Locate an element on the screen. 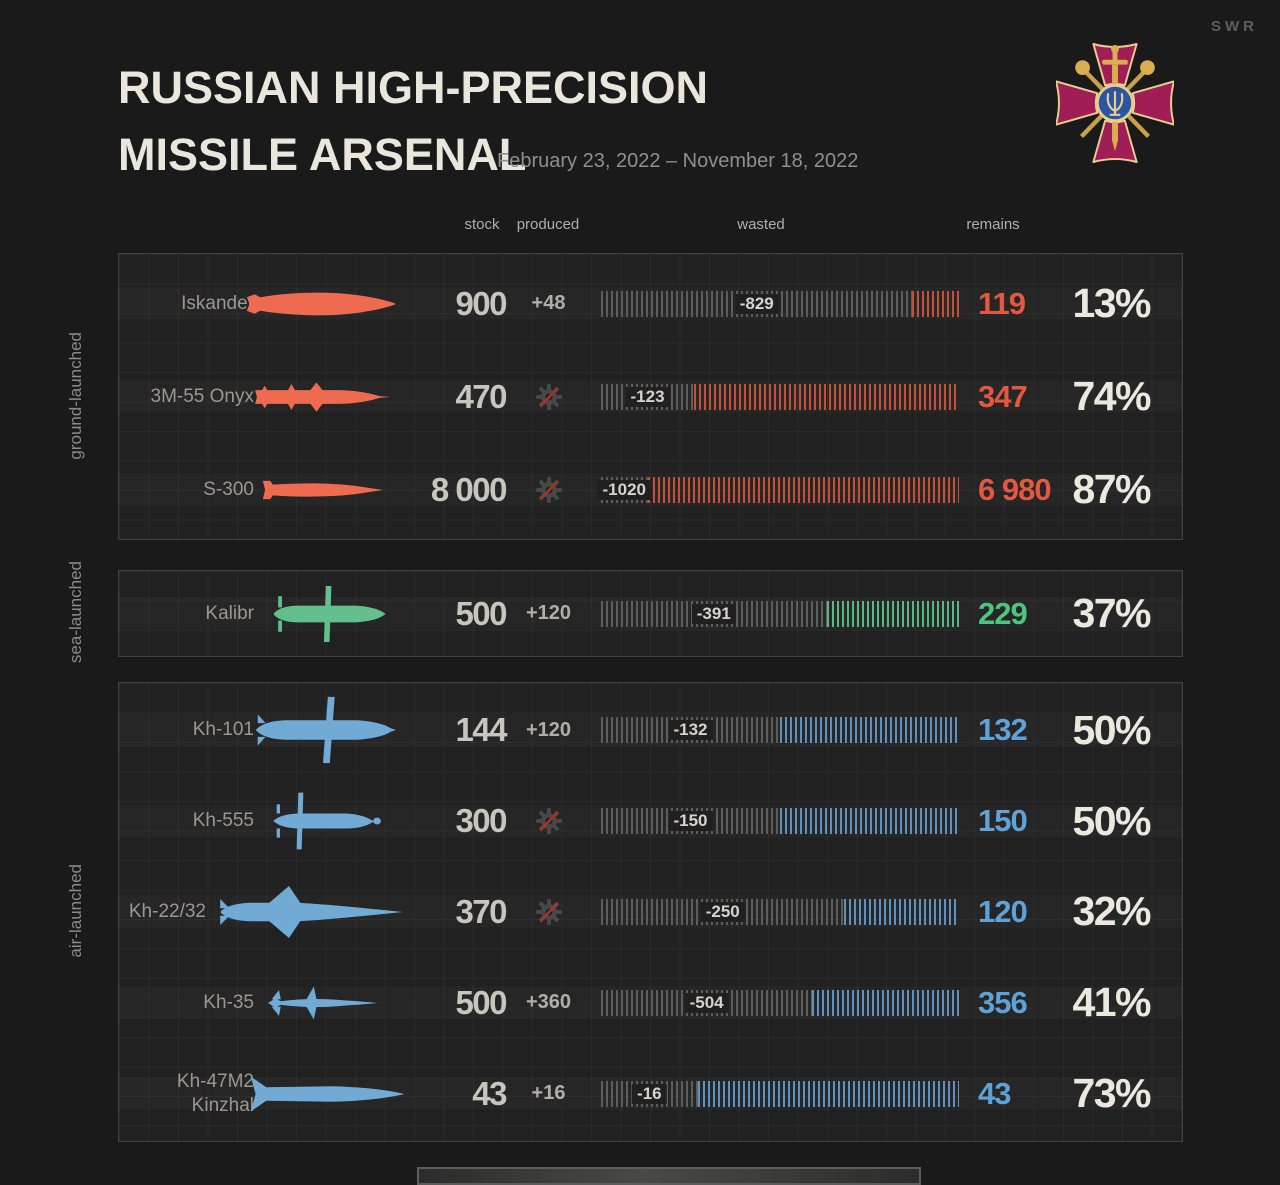  missile-name: Kh-35 is located at coordinates (228, 1002).